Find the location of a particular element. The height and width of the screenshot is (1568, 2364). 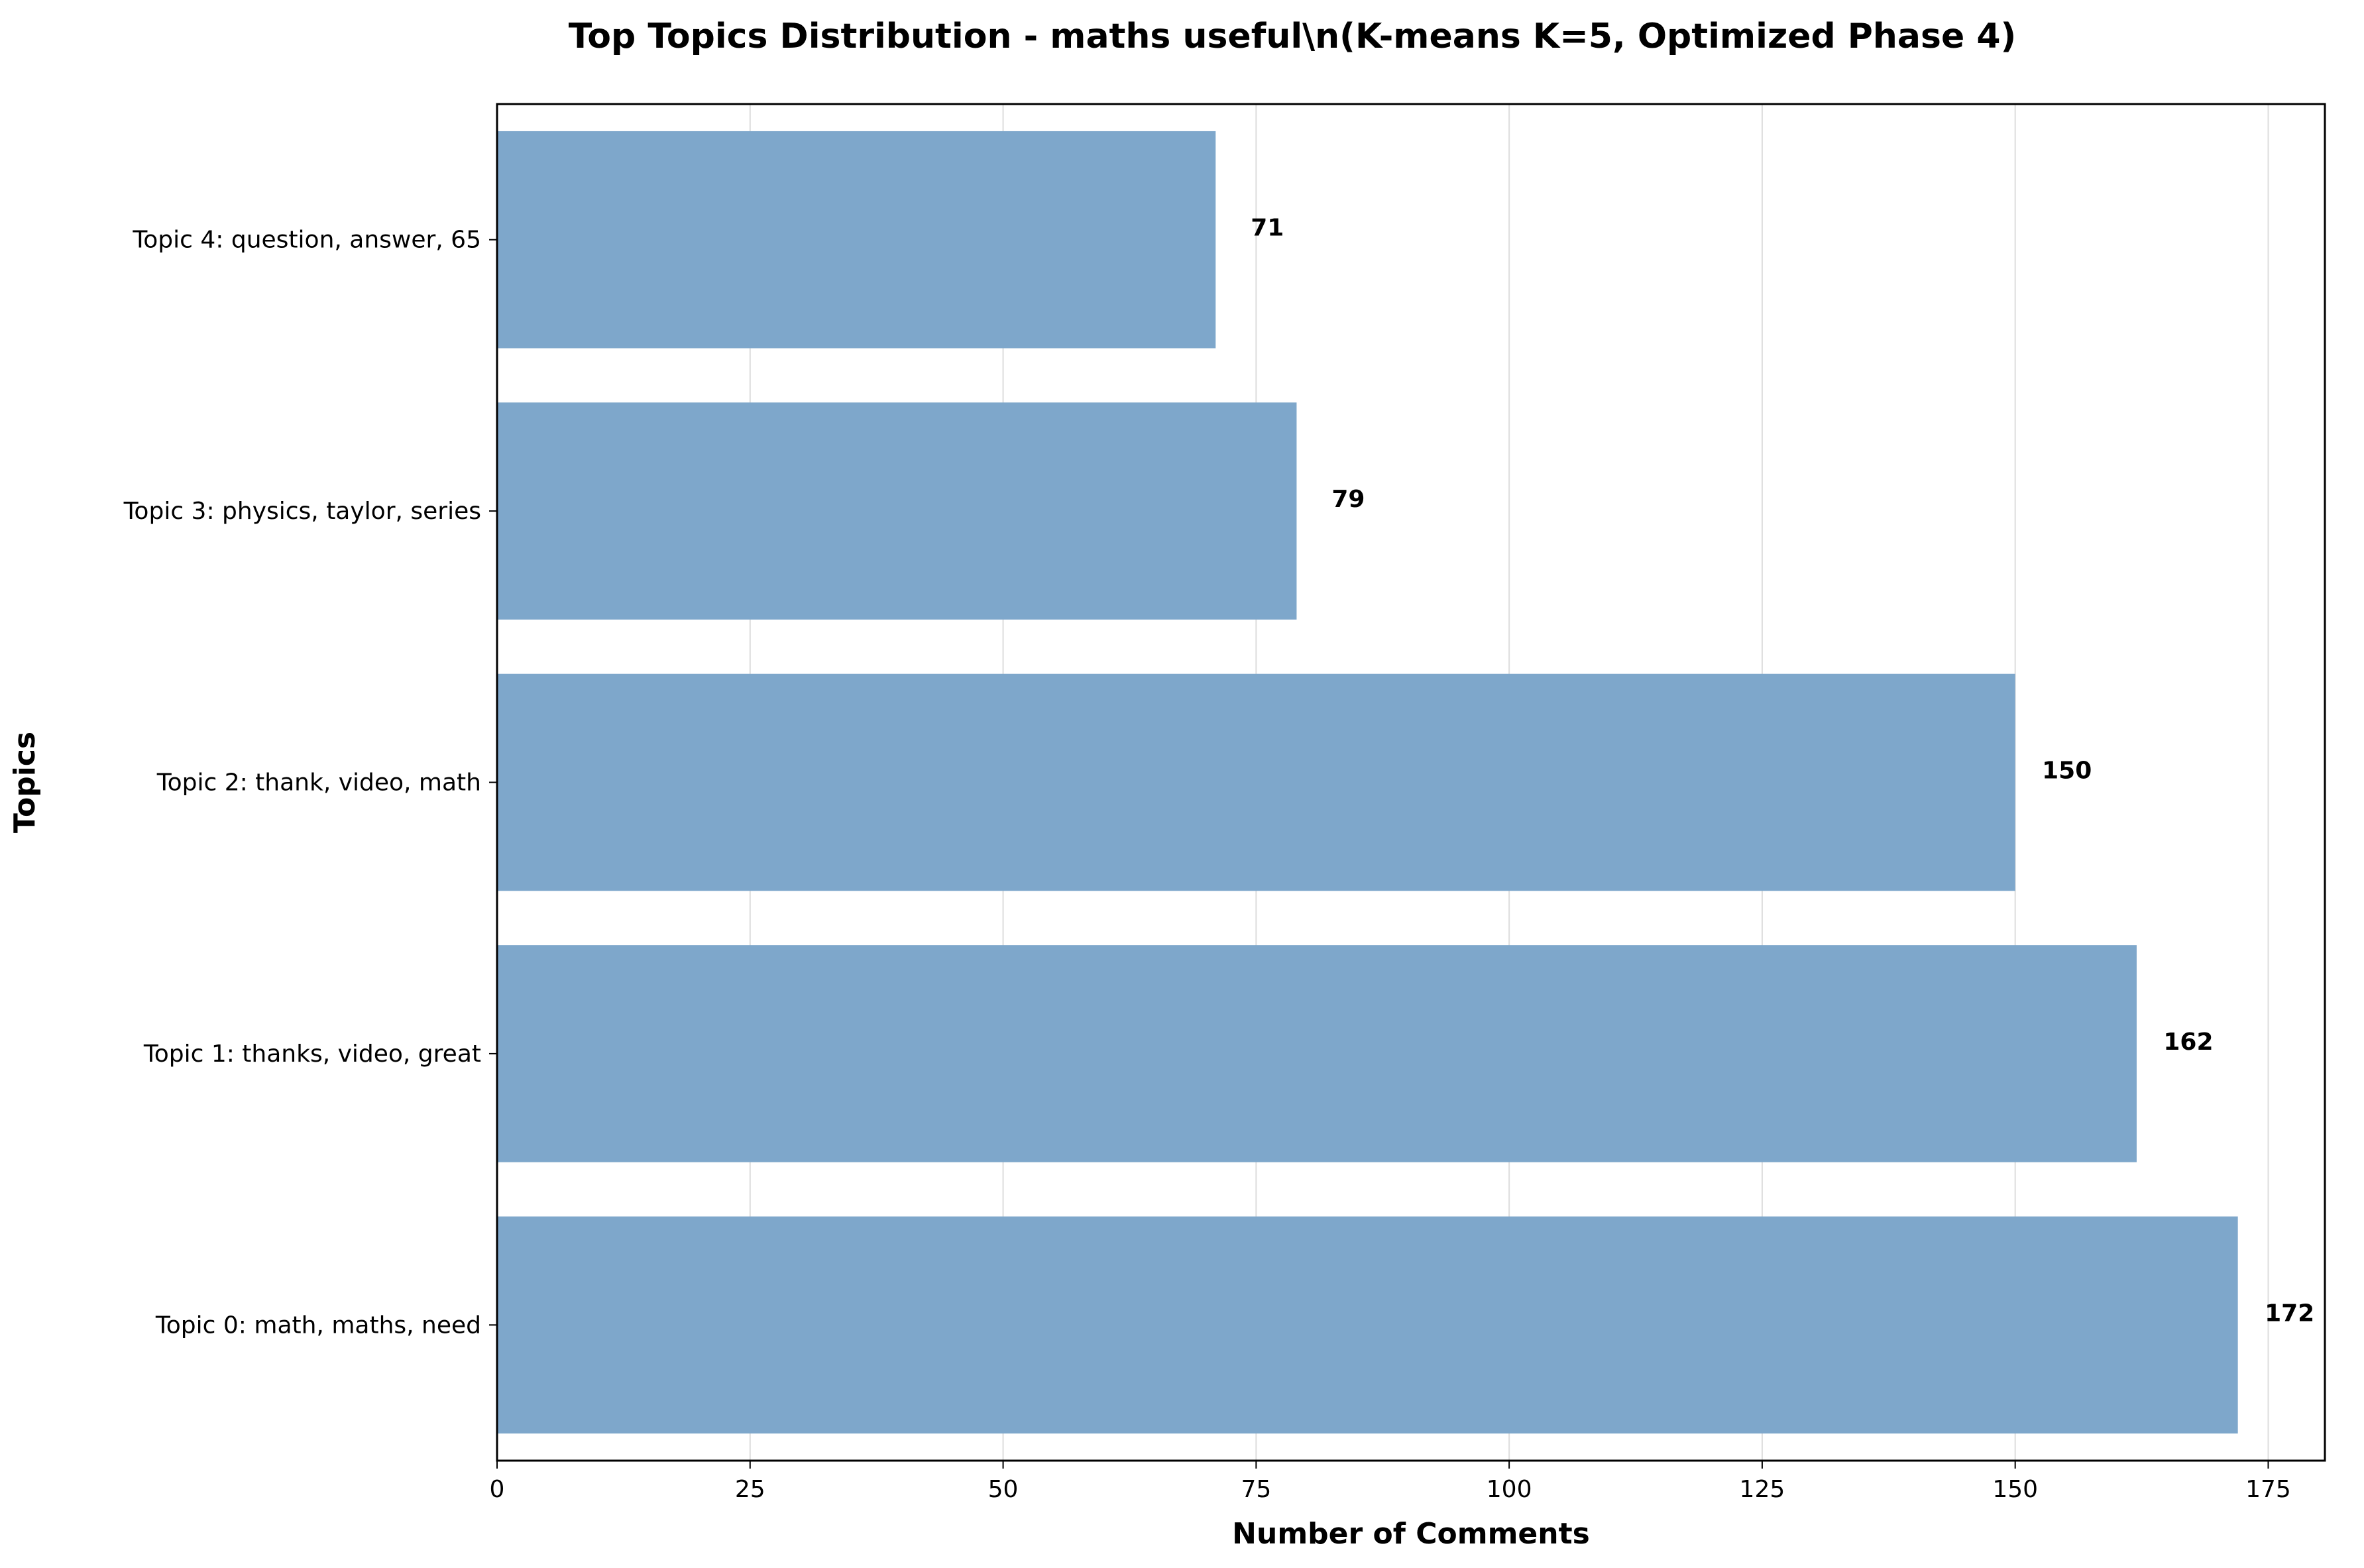

x-tick-label: 75 is located at coordinates (1256, 1489).